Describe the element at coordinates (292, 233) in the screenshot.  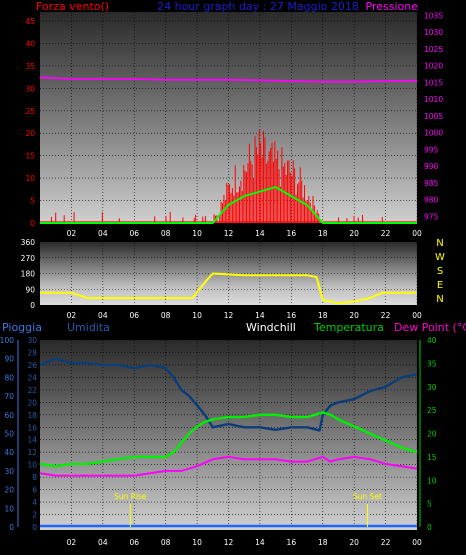
I see `wind-xtick-16: 16` at that location.